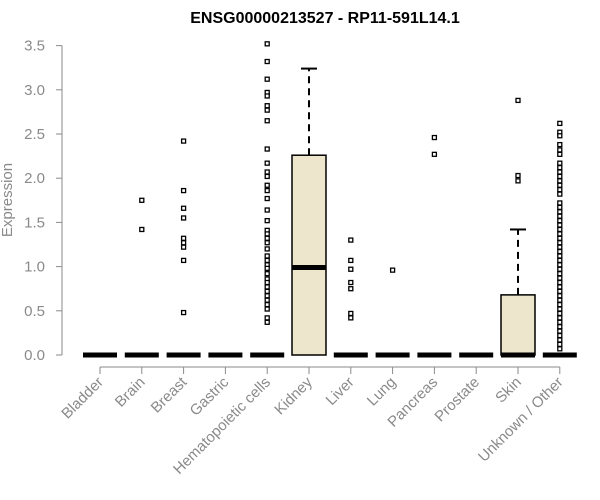 The height and width of the screenshot is (500, 600). What do you see at coordinates (34, 90) in the screenshot?
I see `y-tick-label: 3.0` at bounding box center [34, 90].